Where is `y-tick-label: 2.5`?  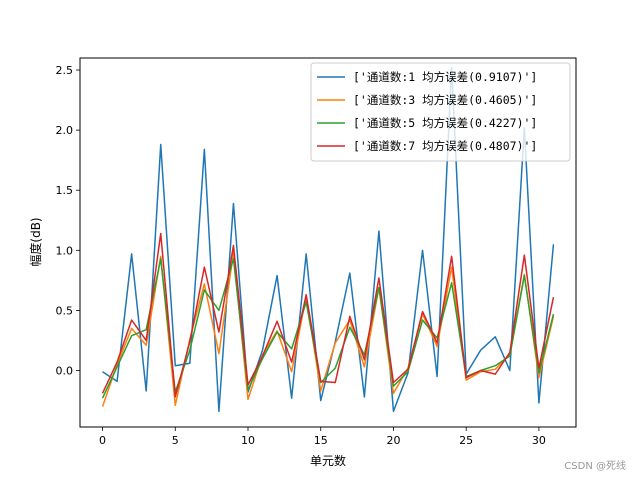
y-tick-label: 2.5 is located at coordinates (65, 70).